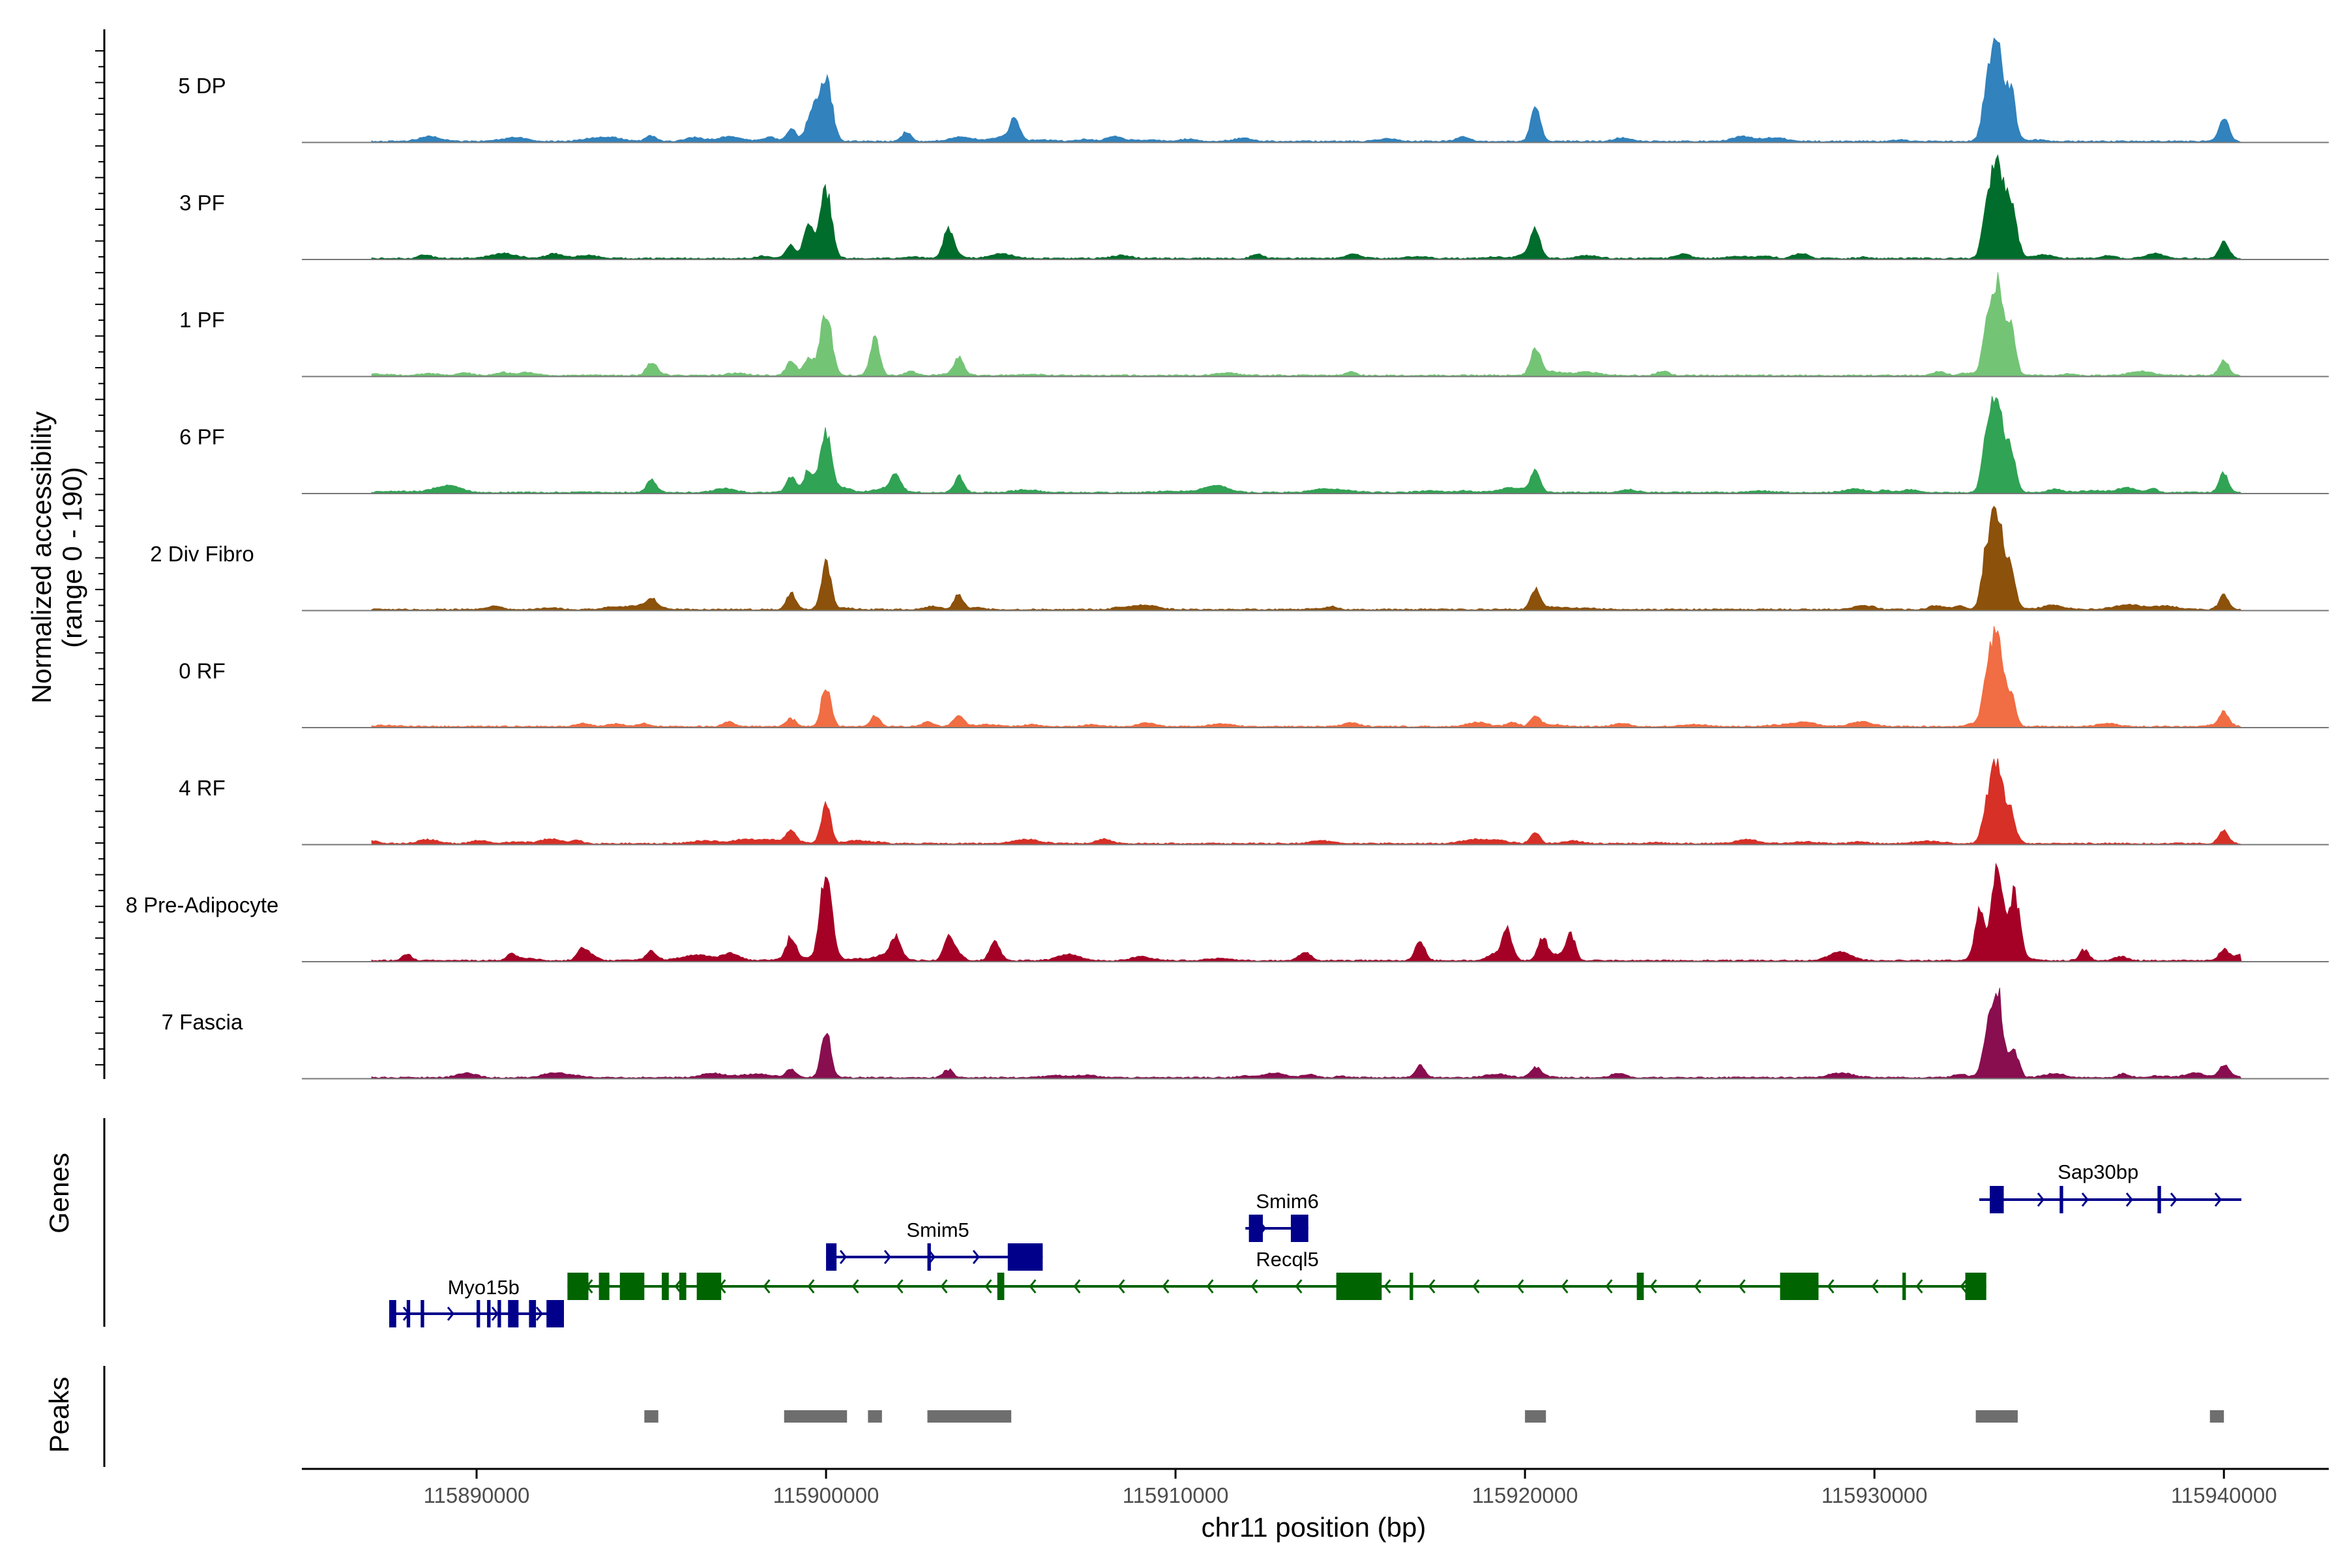 The width and height of the screenshot is (2347, 1568). Describe the element at coordinates (202, 905) in the screenshot. I see `track-label: 8 Pre-Adipocyte` at that location.